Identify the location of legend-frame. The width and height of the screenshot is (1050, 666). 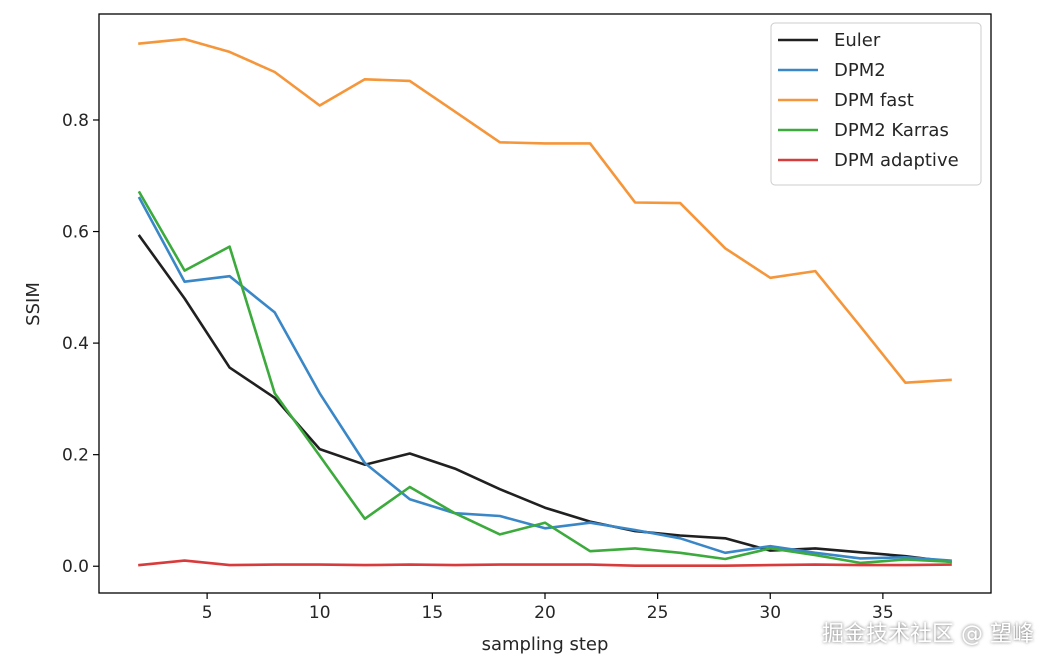
(876, 104).